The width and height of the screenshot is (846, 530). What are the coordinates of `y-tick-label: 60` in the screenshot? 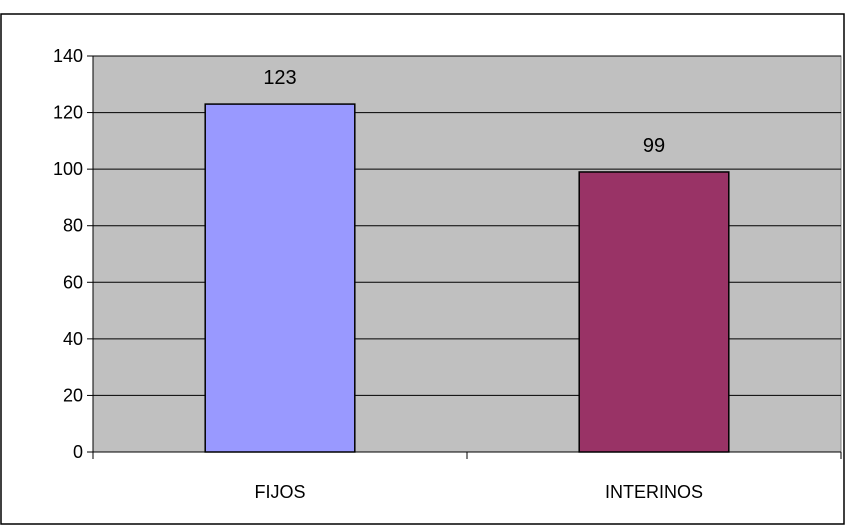 It's located at (73, 282).